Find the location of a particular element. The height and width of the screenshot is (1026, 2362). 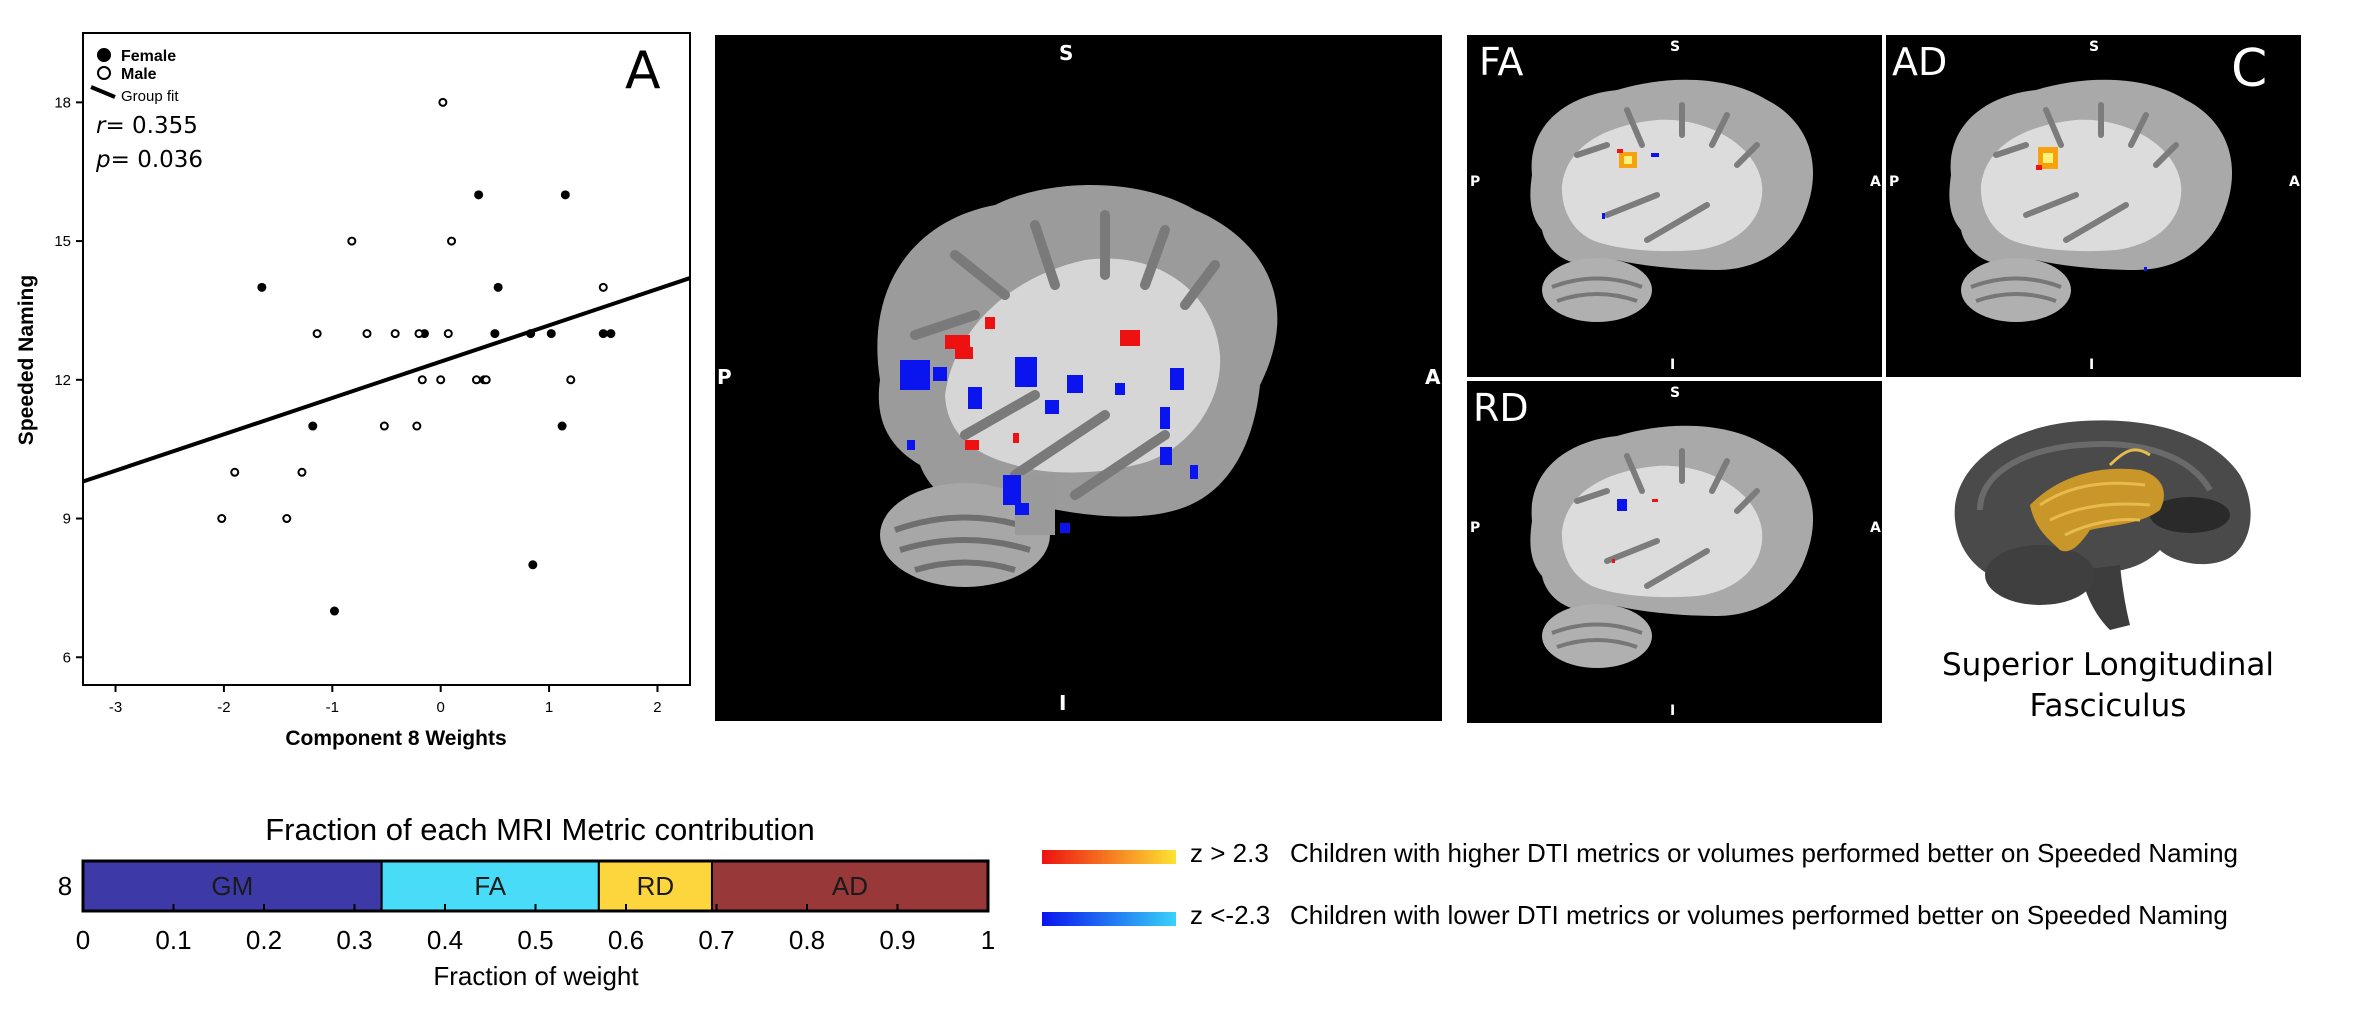

gyri-pattern is located at coordinates (1065, 355).